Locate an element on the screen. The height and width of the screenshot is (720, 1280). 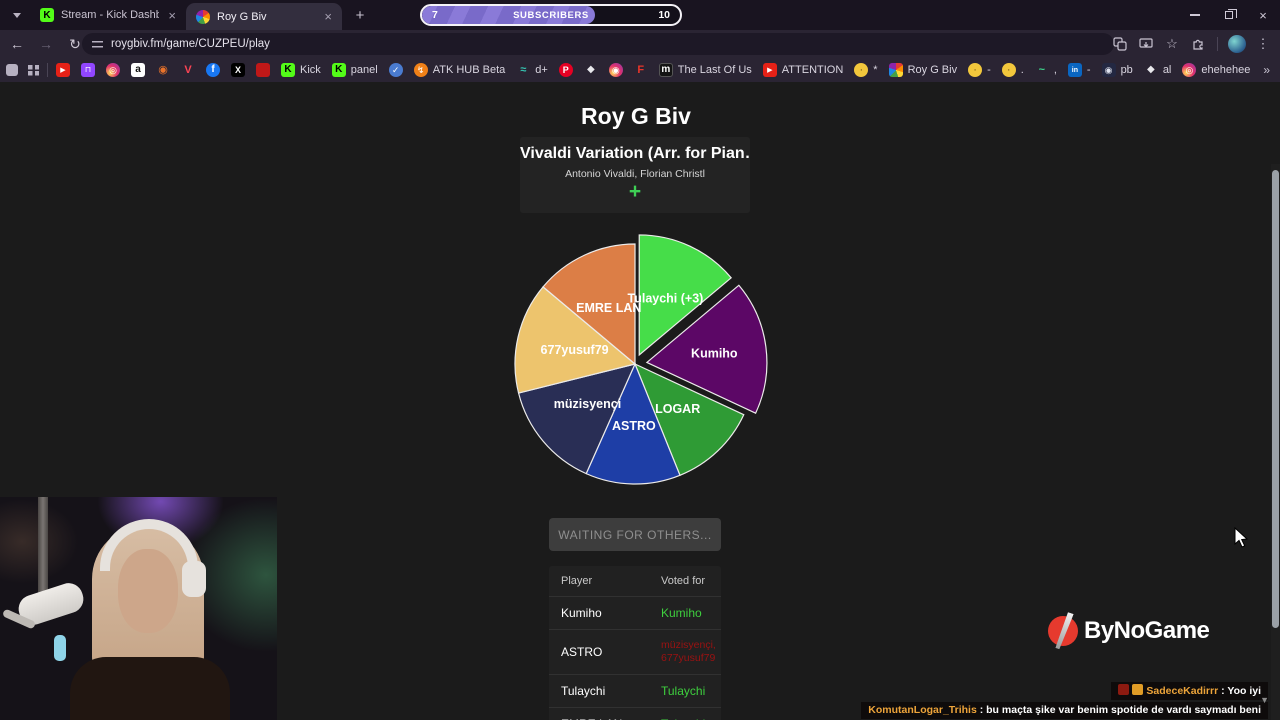
profile-avatar is located at coordinates (1237, 44).